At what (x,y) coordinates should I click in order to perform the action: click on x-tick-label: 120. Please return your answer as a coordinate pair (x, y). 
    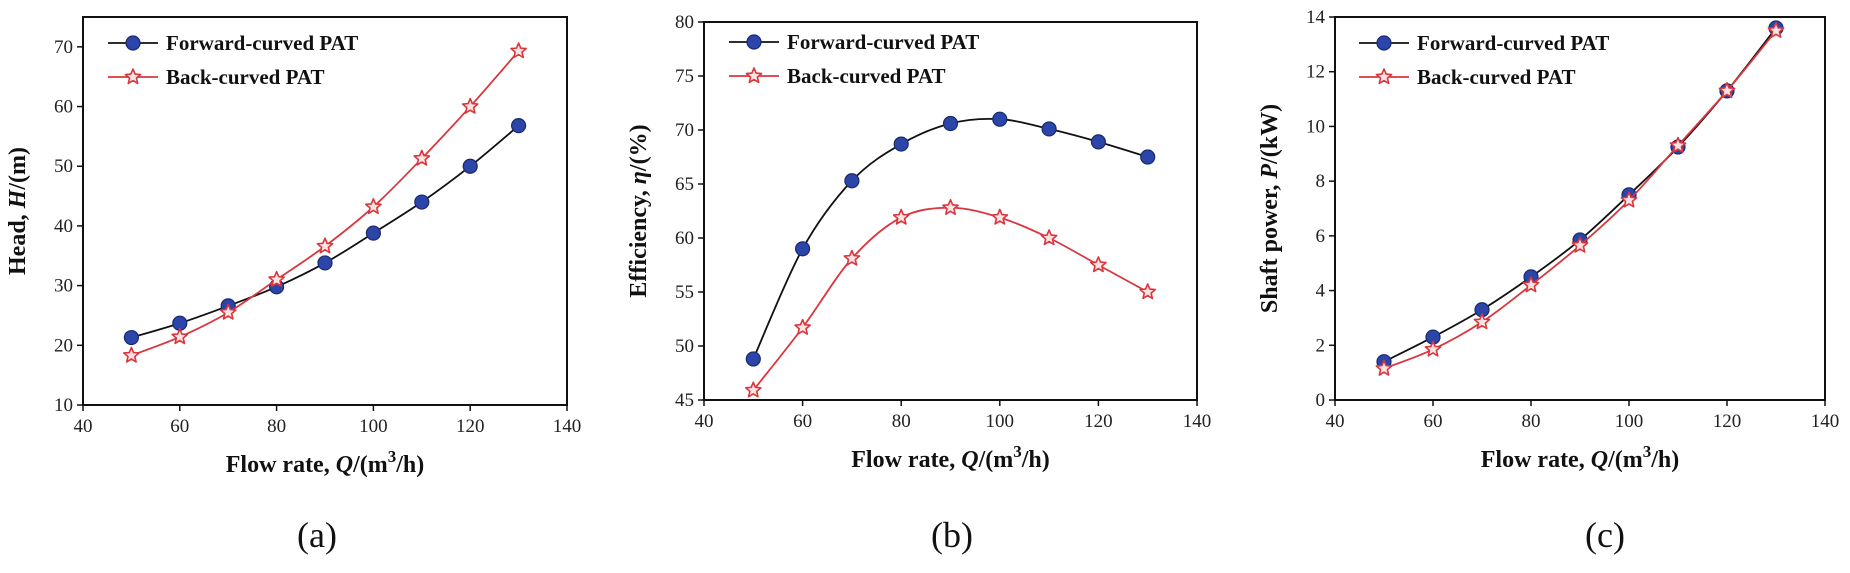
    Looking at the image, I should click on (1098, 421).